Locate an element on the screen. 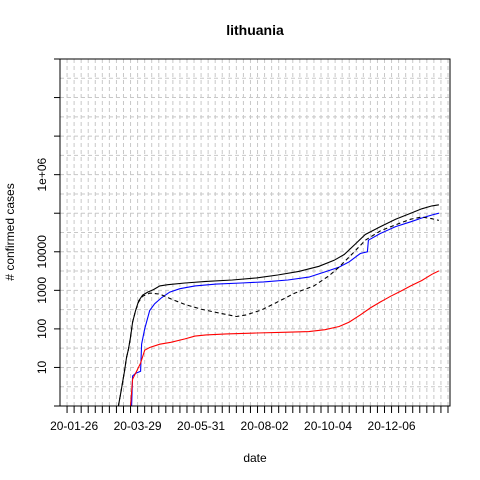  x-tick-label: 20-08-02 is located at coordinates (265, 426).